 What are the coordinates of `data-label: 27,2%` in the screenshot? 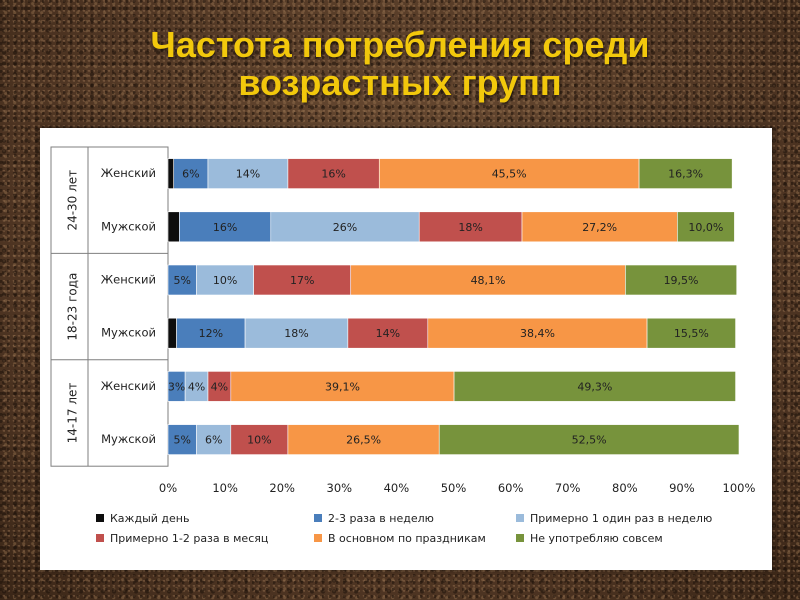 It's located at (599, 227).